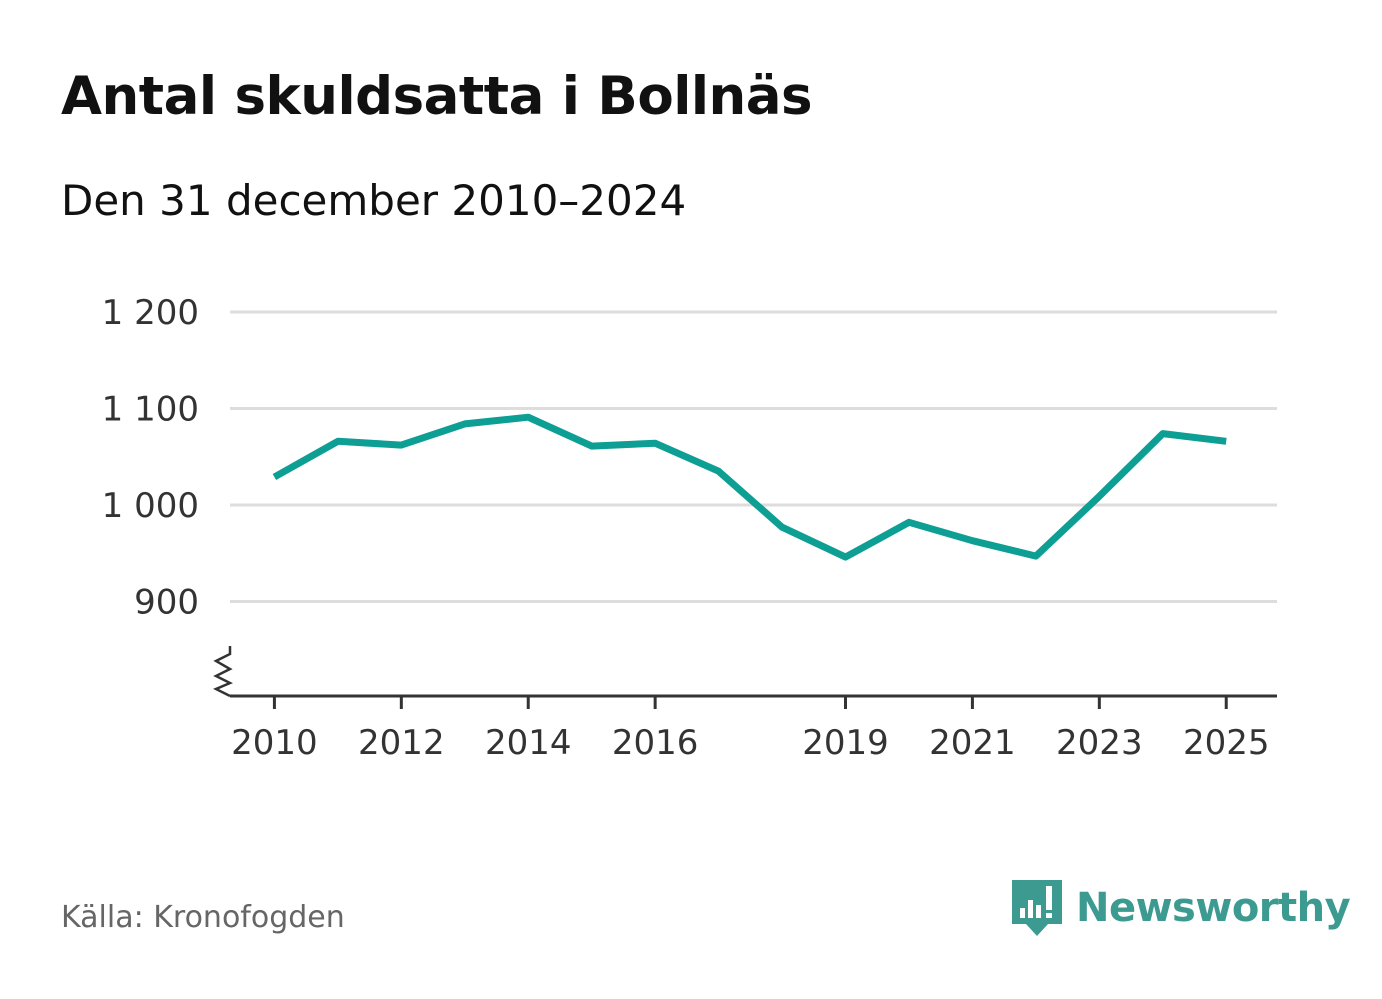  Describe the element at coordinates (401, 743) in the screenshot. I see `x-tick-label-2012: 2012` at that location.